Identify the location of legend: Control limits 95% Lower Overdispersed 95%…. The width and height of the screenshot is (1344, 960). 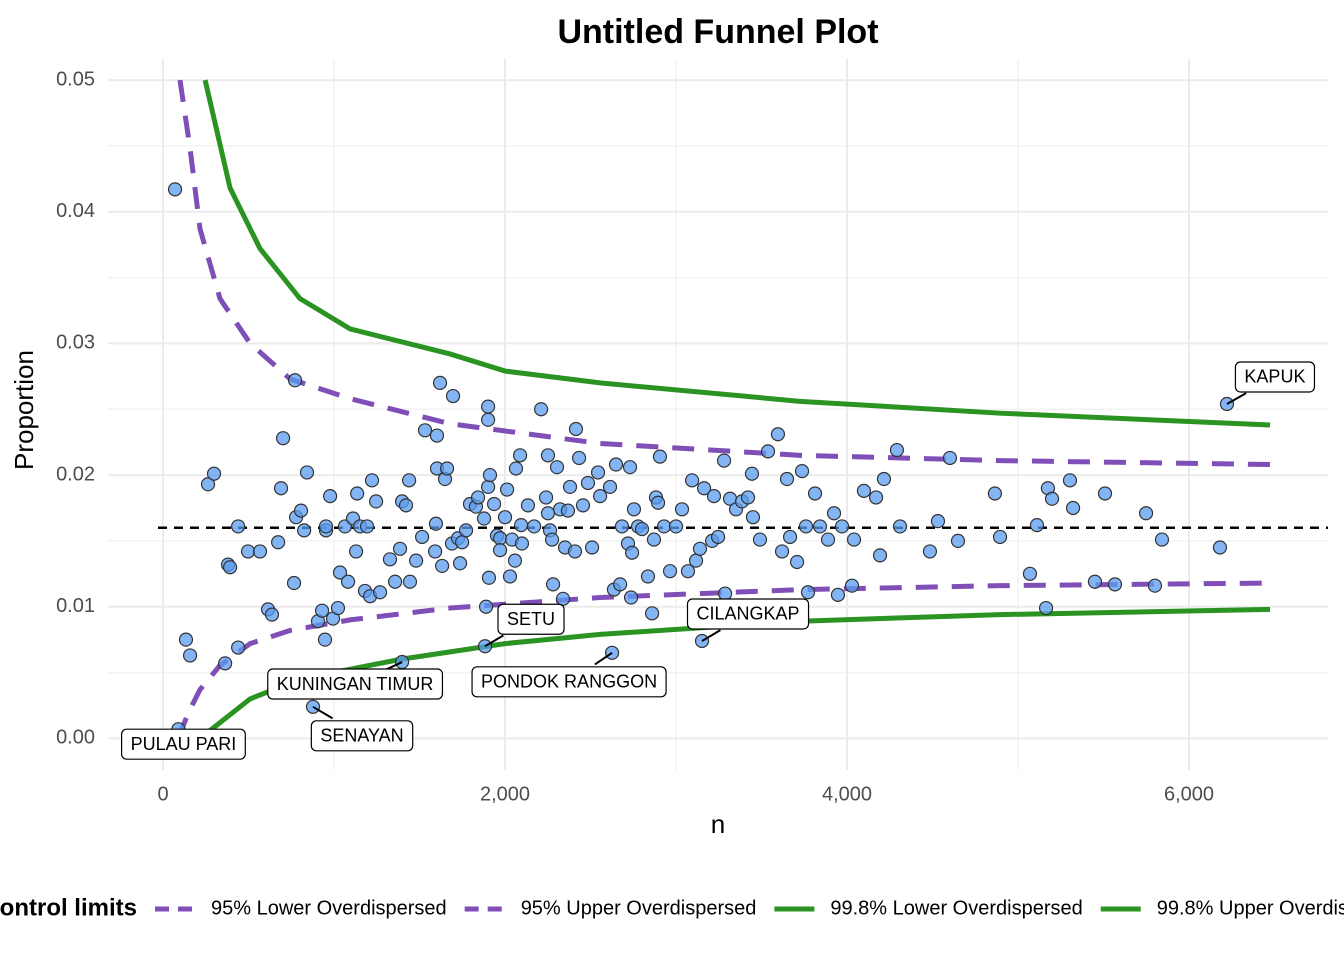
(672, 907).